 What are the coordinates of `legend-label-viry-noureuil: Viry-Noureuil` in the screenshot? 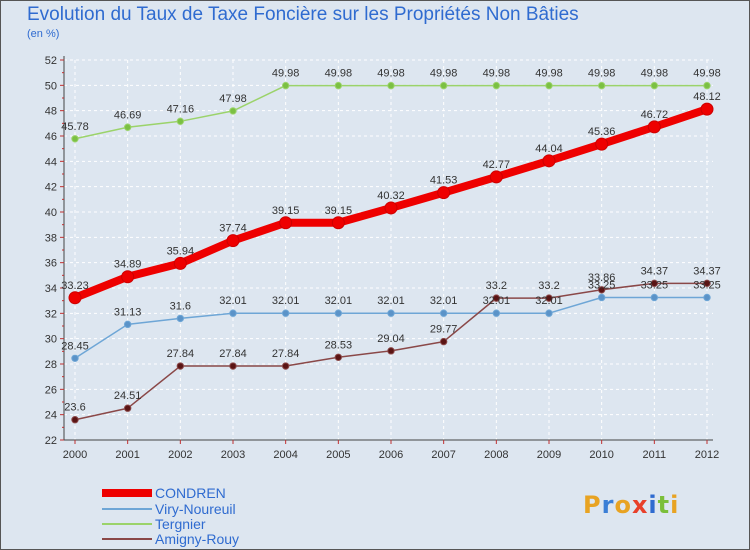 It's located at (195, 509).